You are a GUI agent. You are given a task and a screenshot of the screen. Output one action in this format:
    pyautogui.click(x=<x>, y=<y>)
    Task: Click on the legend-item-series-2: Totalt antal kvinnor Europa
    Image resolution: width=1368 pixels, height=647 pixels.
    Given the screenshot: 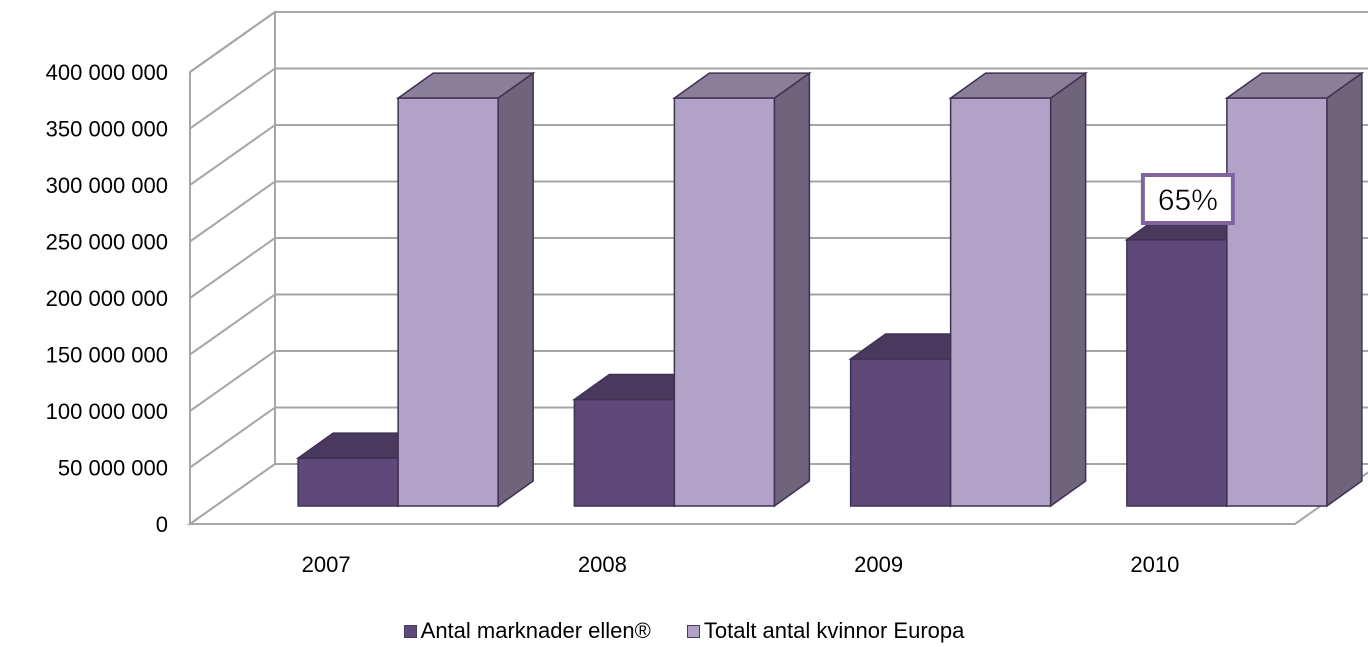 What is the action you would take?
    pyautogui.click(x=826, y=631)
    